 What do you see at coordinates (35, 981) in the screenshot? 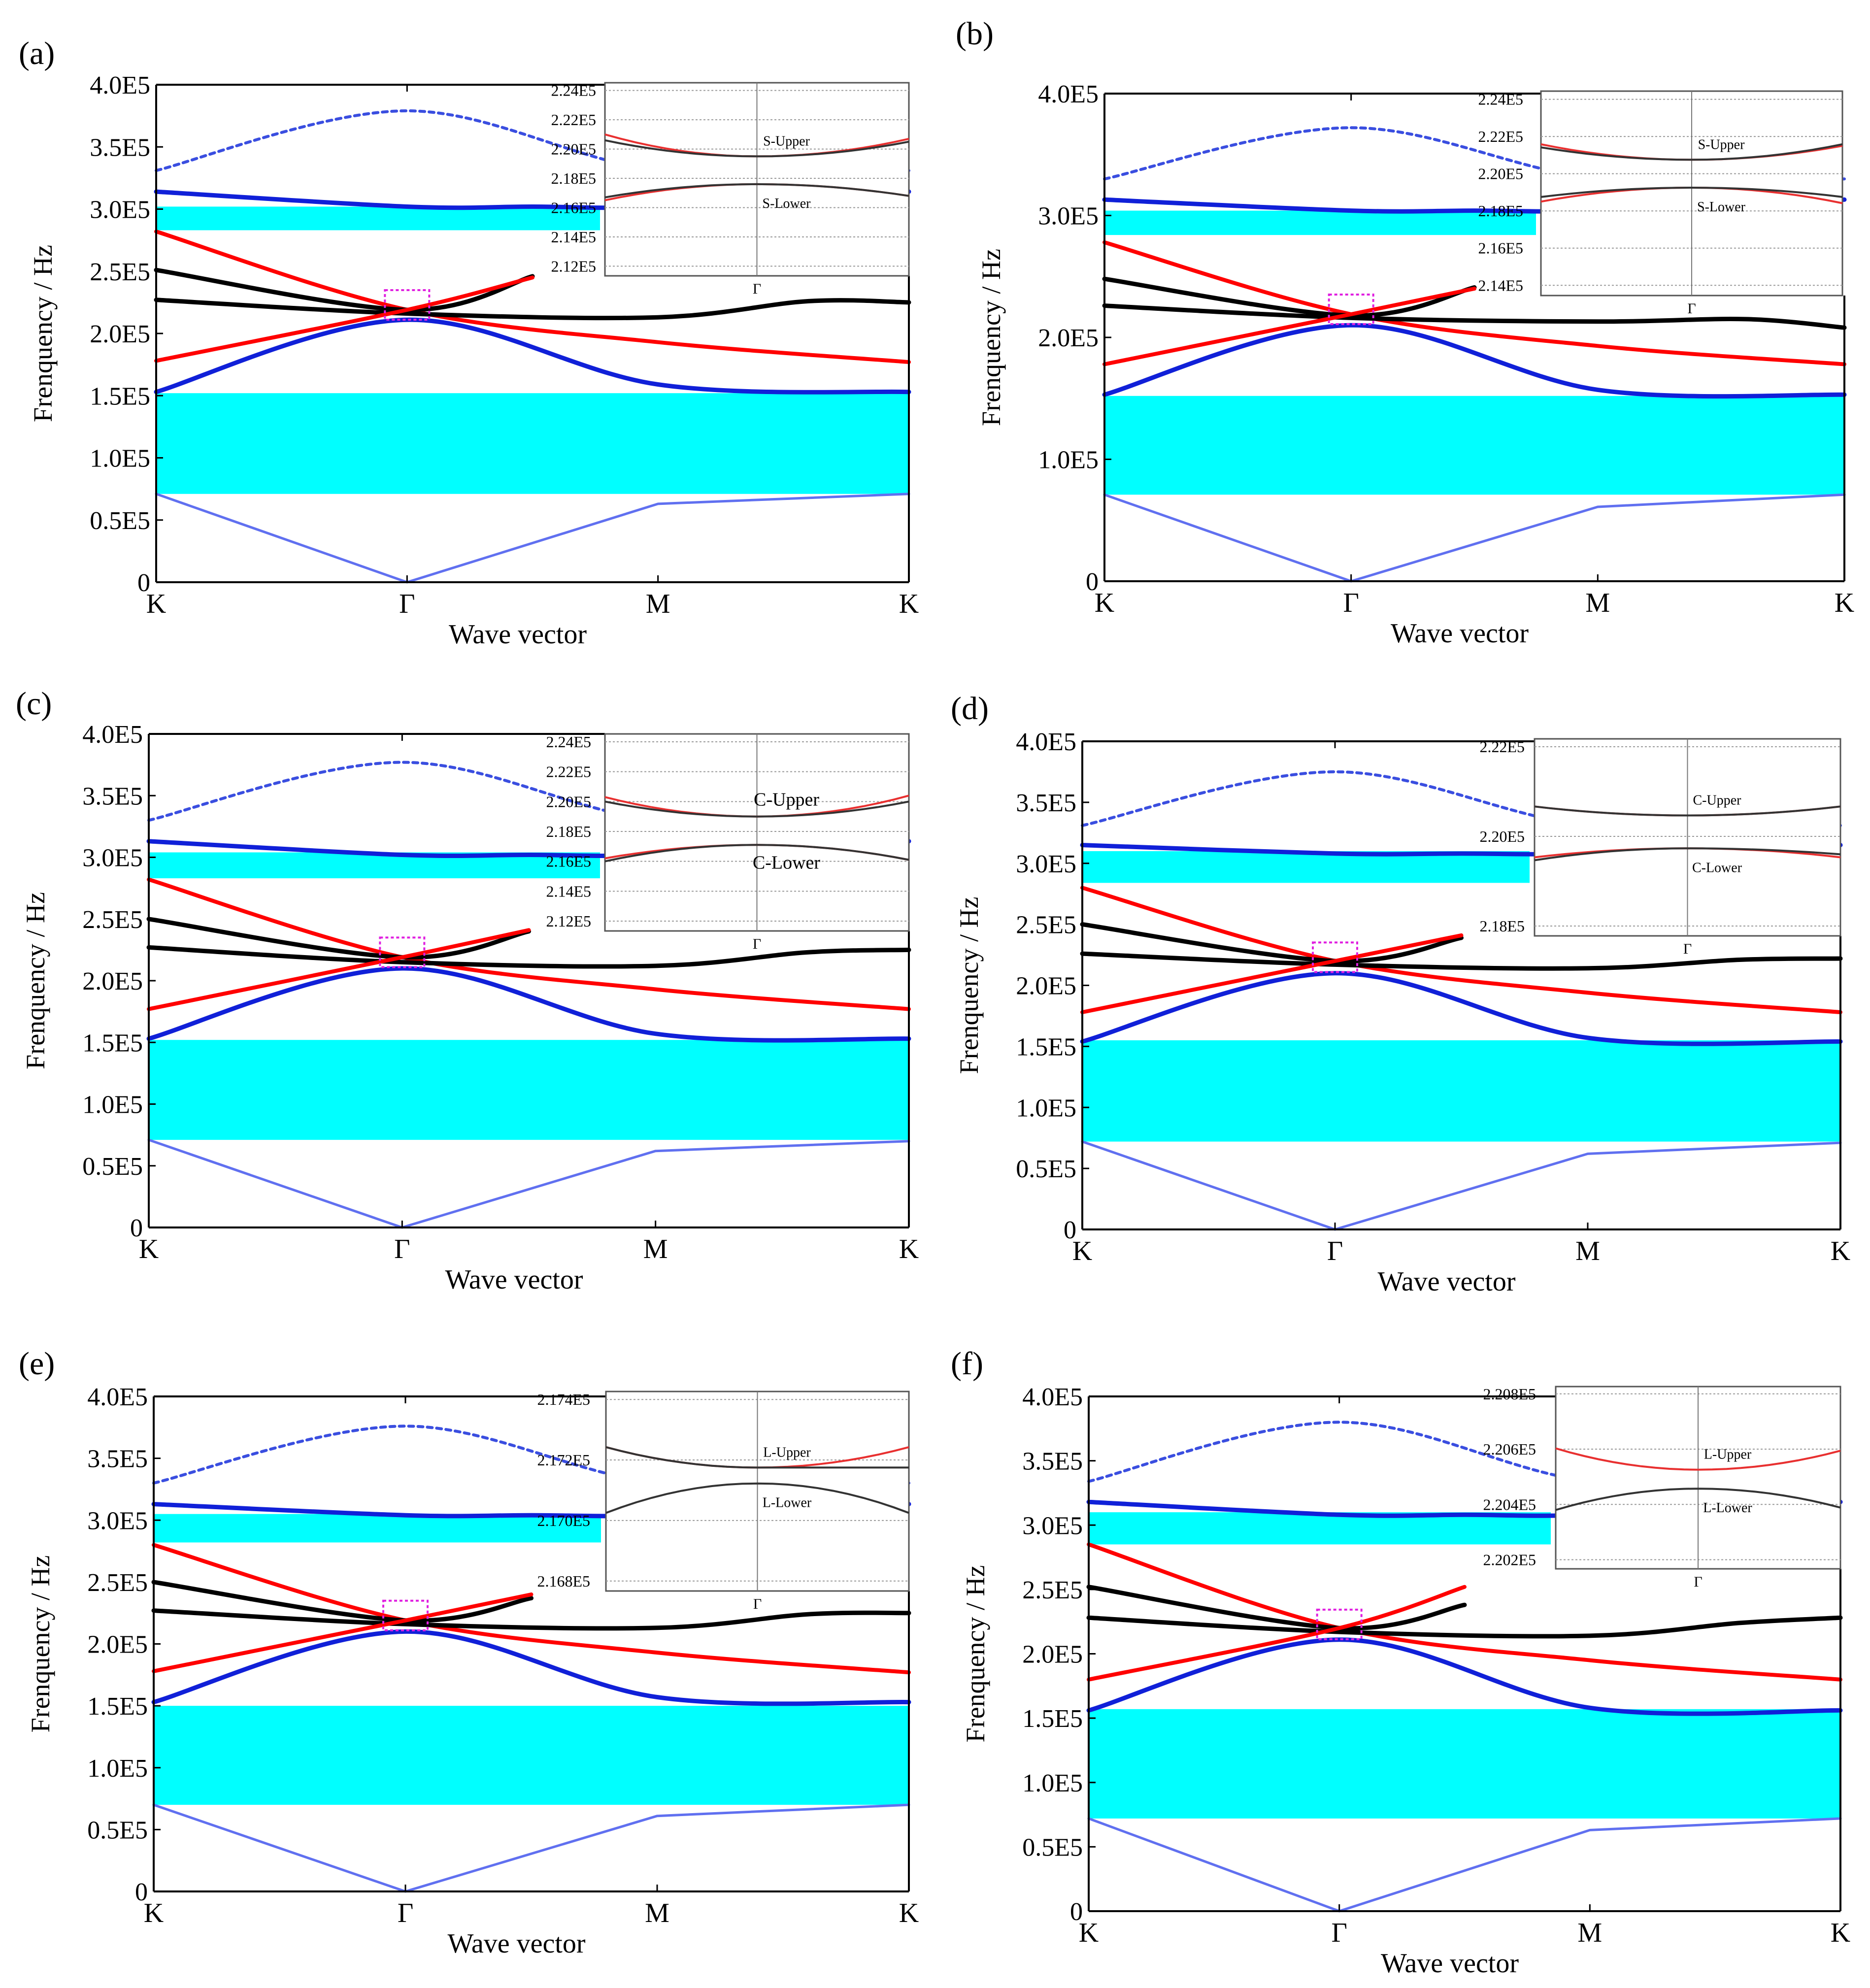
I see `y-axis-title: Frenquency / Hz` at bounding box center [35, 981].